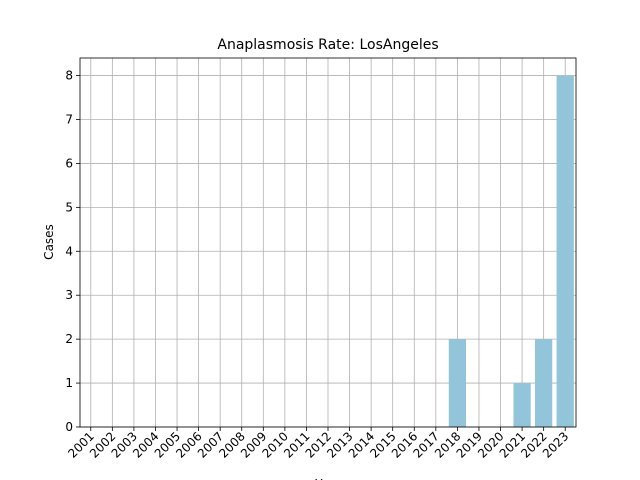 The image size is (640, 480). What do you see at coordinates (327, 45) in the screenshot?
I see `chart-title: Anaplasmosis Rate: LosAngeles` at bounding box center [327, 45].